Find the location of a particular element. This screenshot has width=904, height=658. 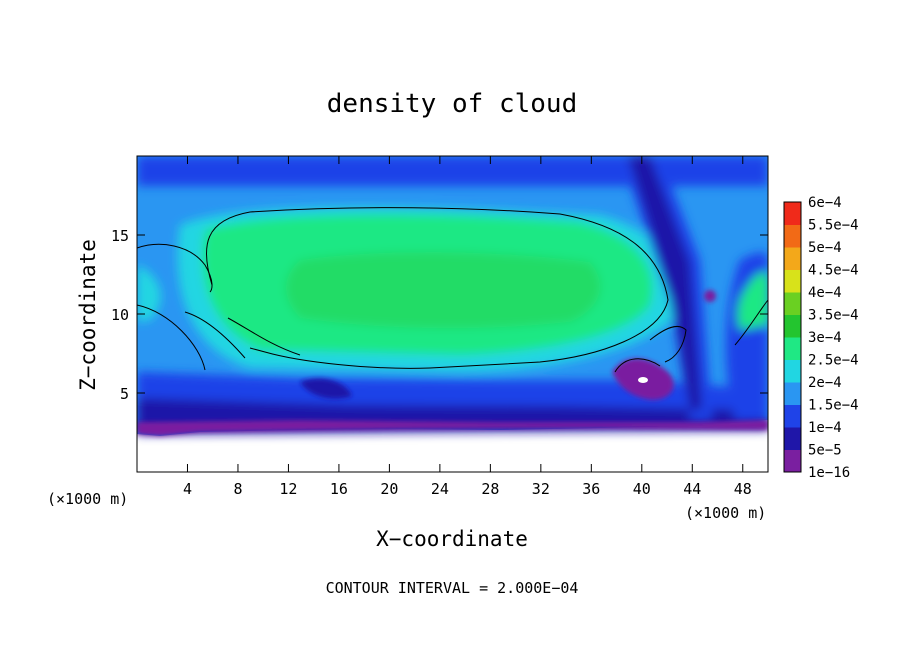

colorbar-frame is located at coordinates (792, 337).